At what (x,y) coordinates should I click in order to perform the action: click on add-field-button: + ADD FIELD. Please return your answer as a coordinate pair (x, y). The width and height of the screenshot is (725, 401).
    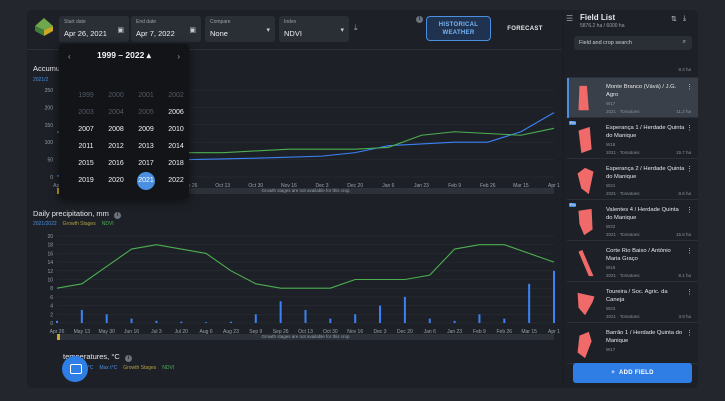
    Looking at the image, I should click on (632, 373).